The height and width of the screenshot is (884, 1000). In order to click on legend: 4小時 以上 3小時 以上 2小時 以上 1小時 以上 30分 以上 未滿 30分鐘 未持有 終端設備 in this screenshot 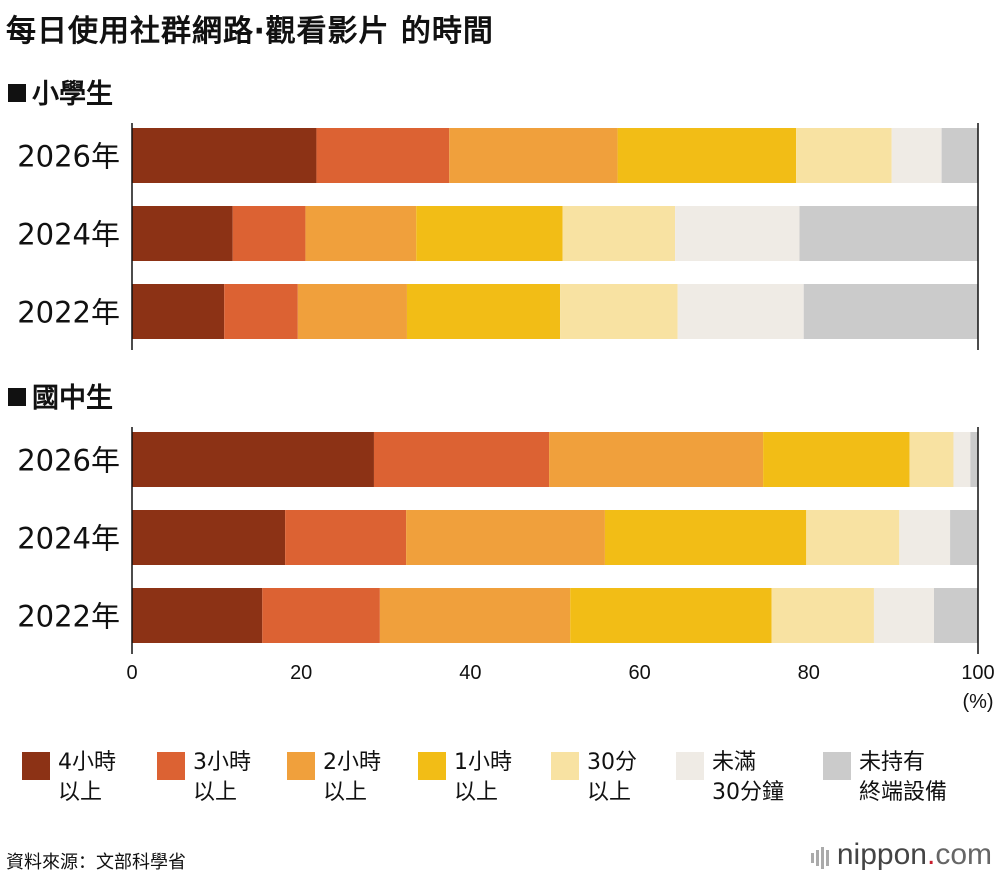, I will do `click(507, 783)`.